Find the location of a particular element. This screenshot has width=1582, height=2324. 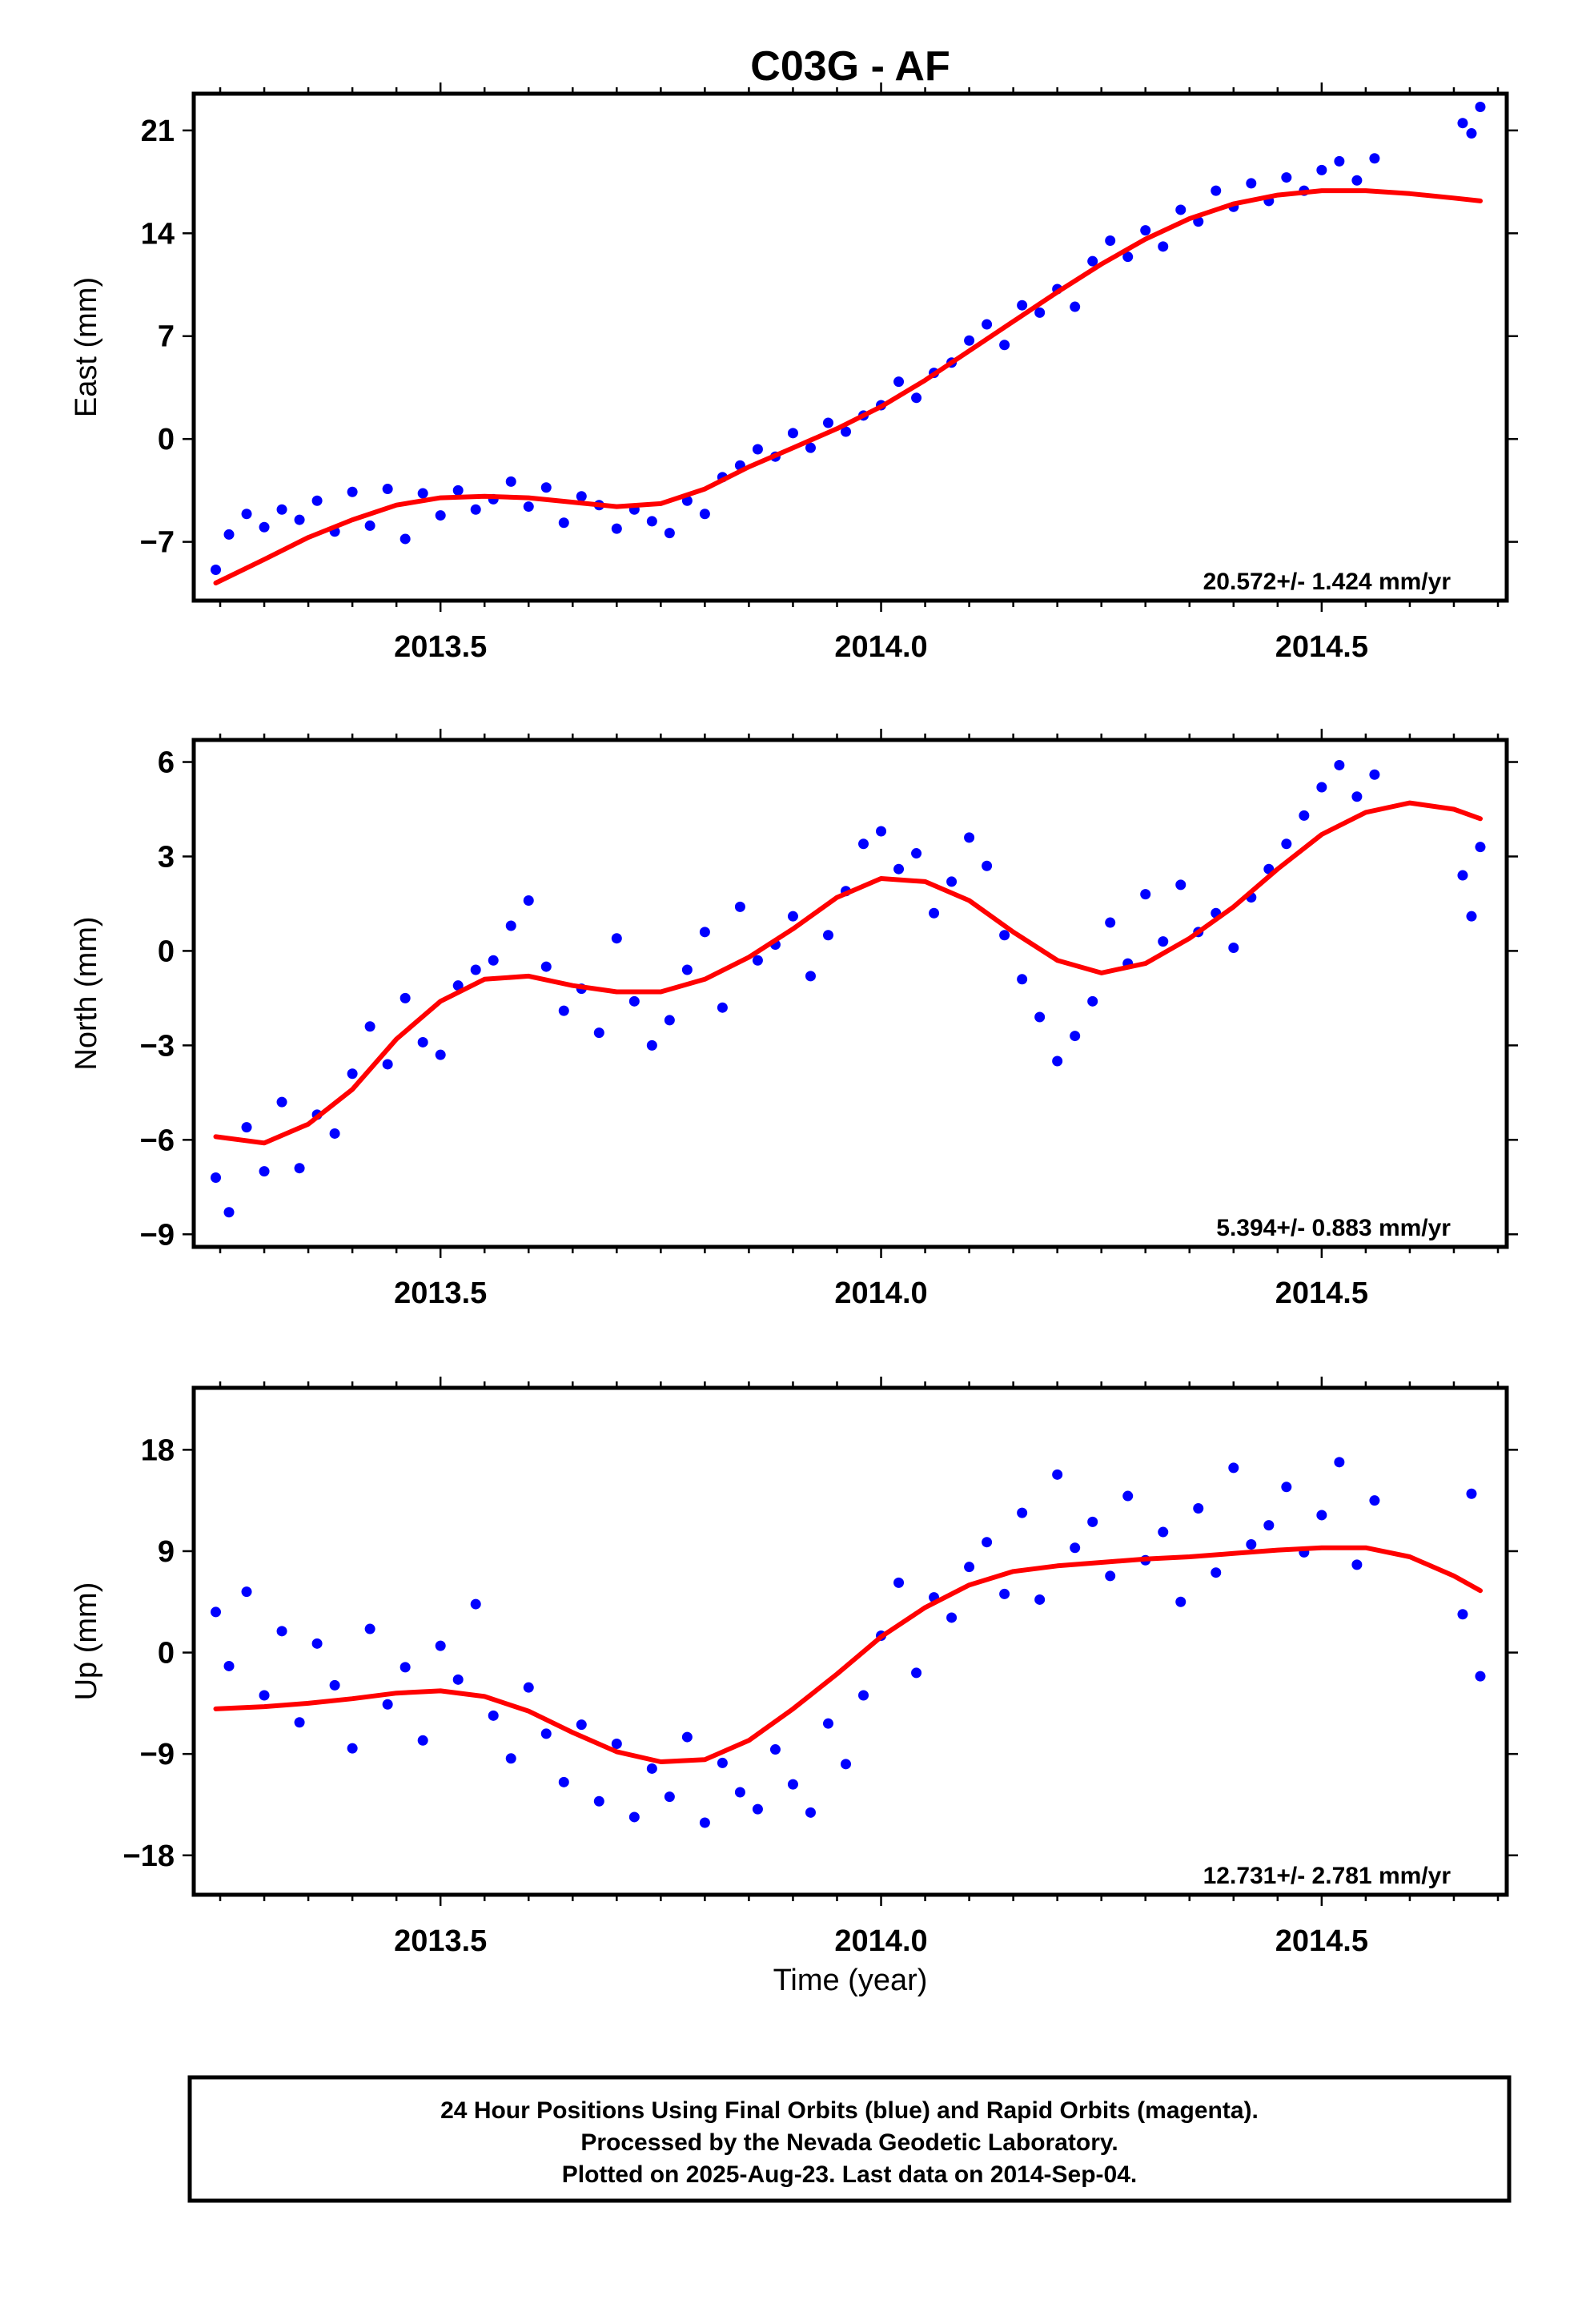

north-y-tick-label: 3 is located at coordinates (166, 857).